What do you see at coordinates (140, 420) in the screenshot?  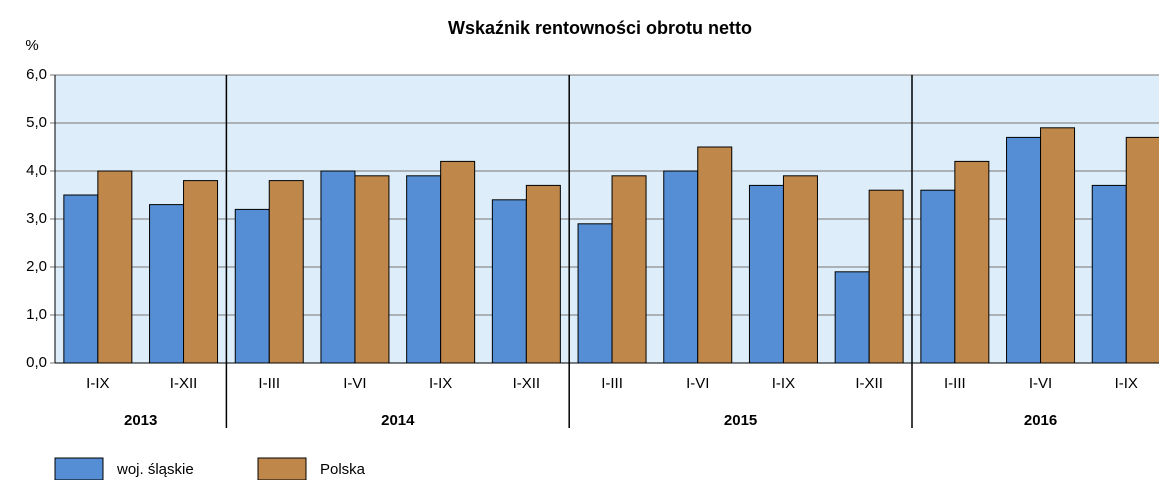 I see `group-label: 2013` at bounding box center [140, 420].